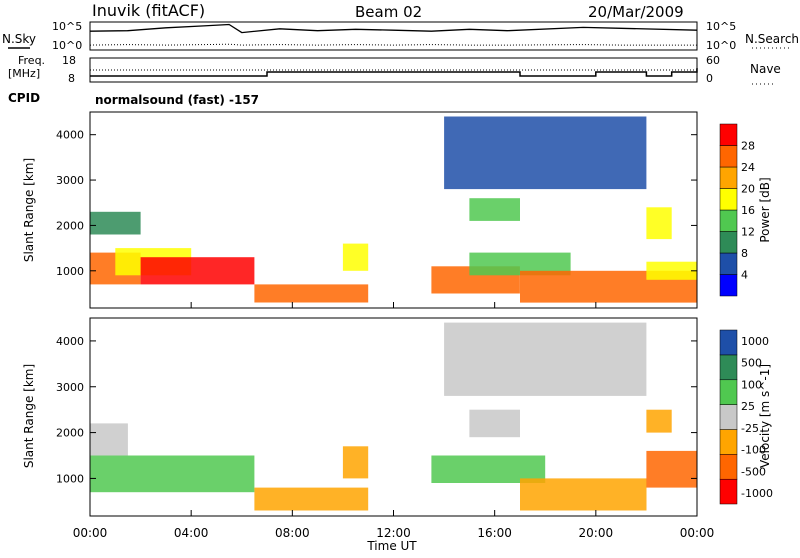  I want to click on cpid-label: CPID, so click(24, 98).